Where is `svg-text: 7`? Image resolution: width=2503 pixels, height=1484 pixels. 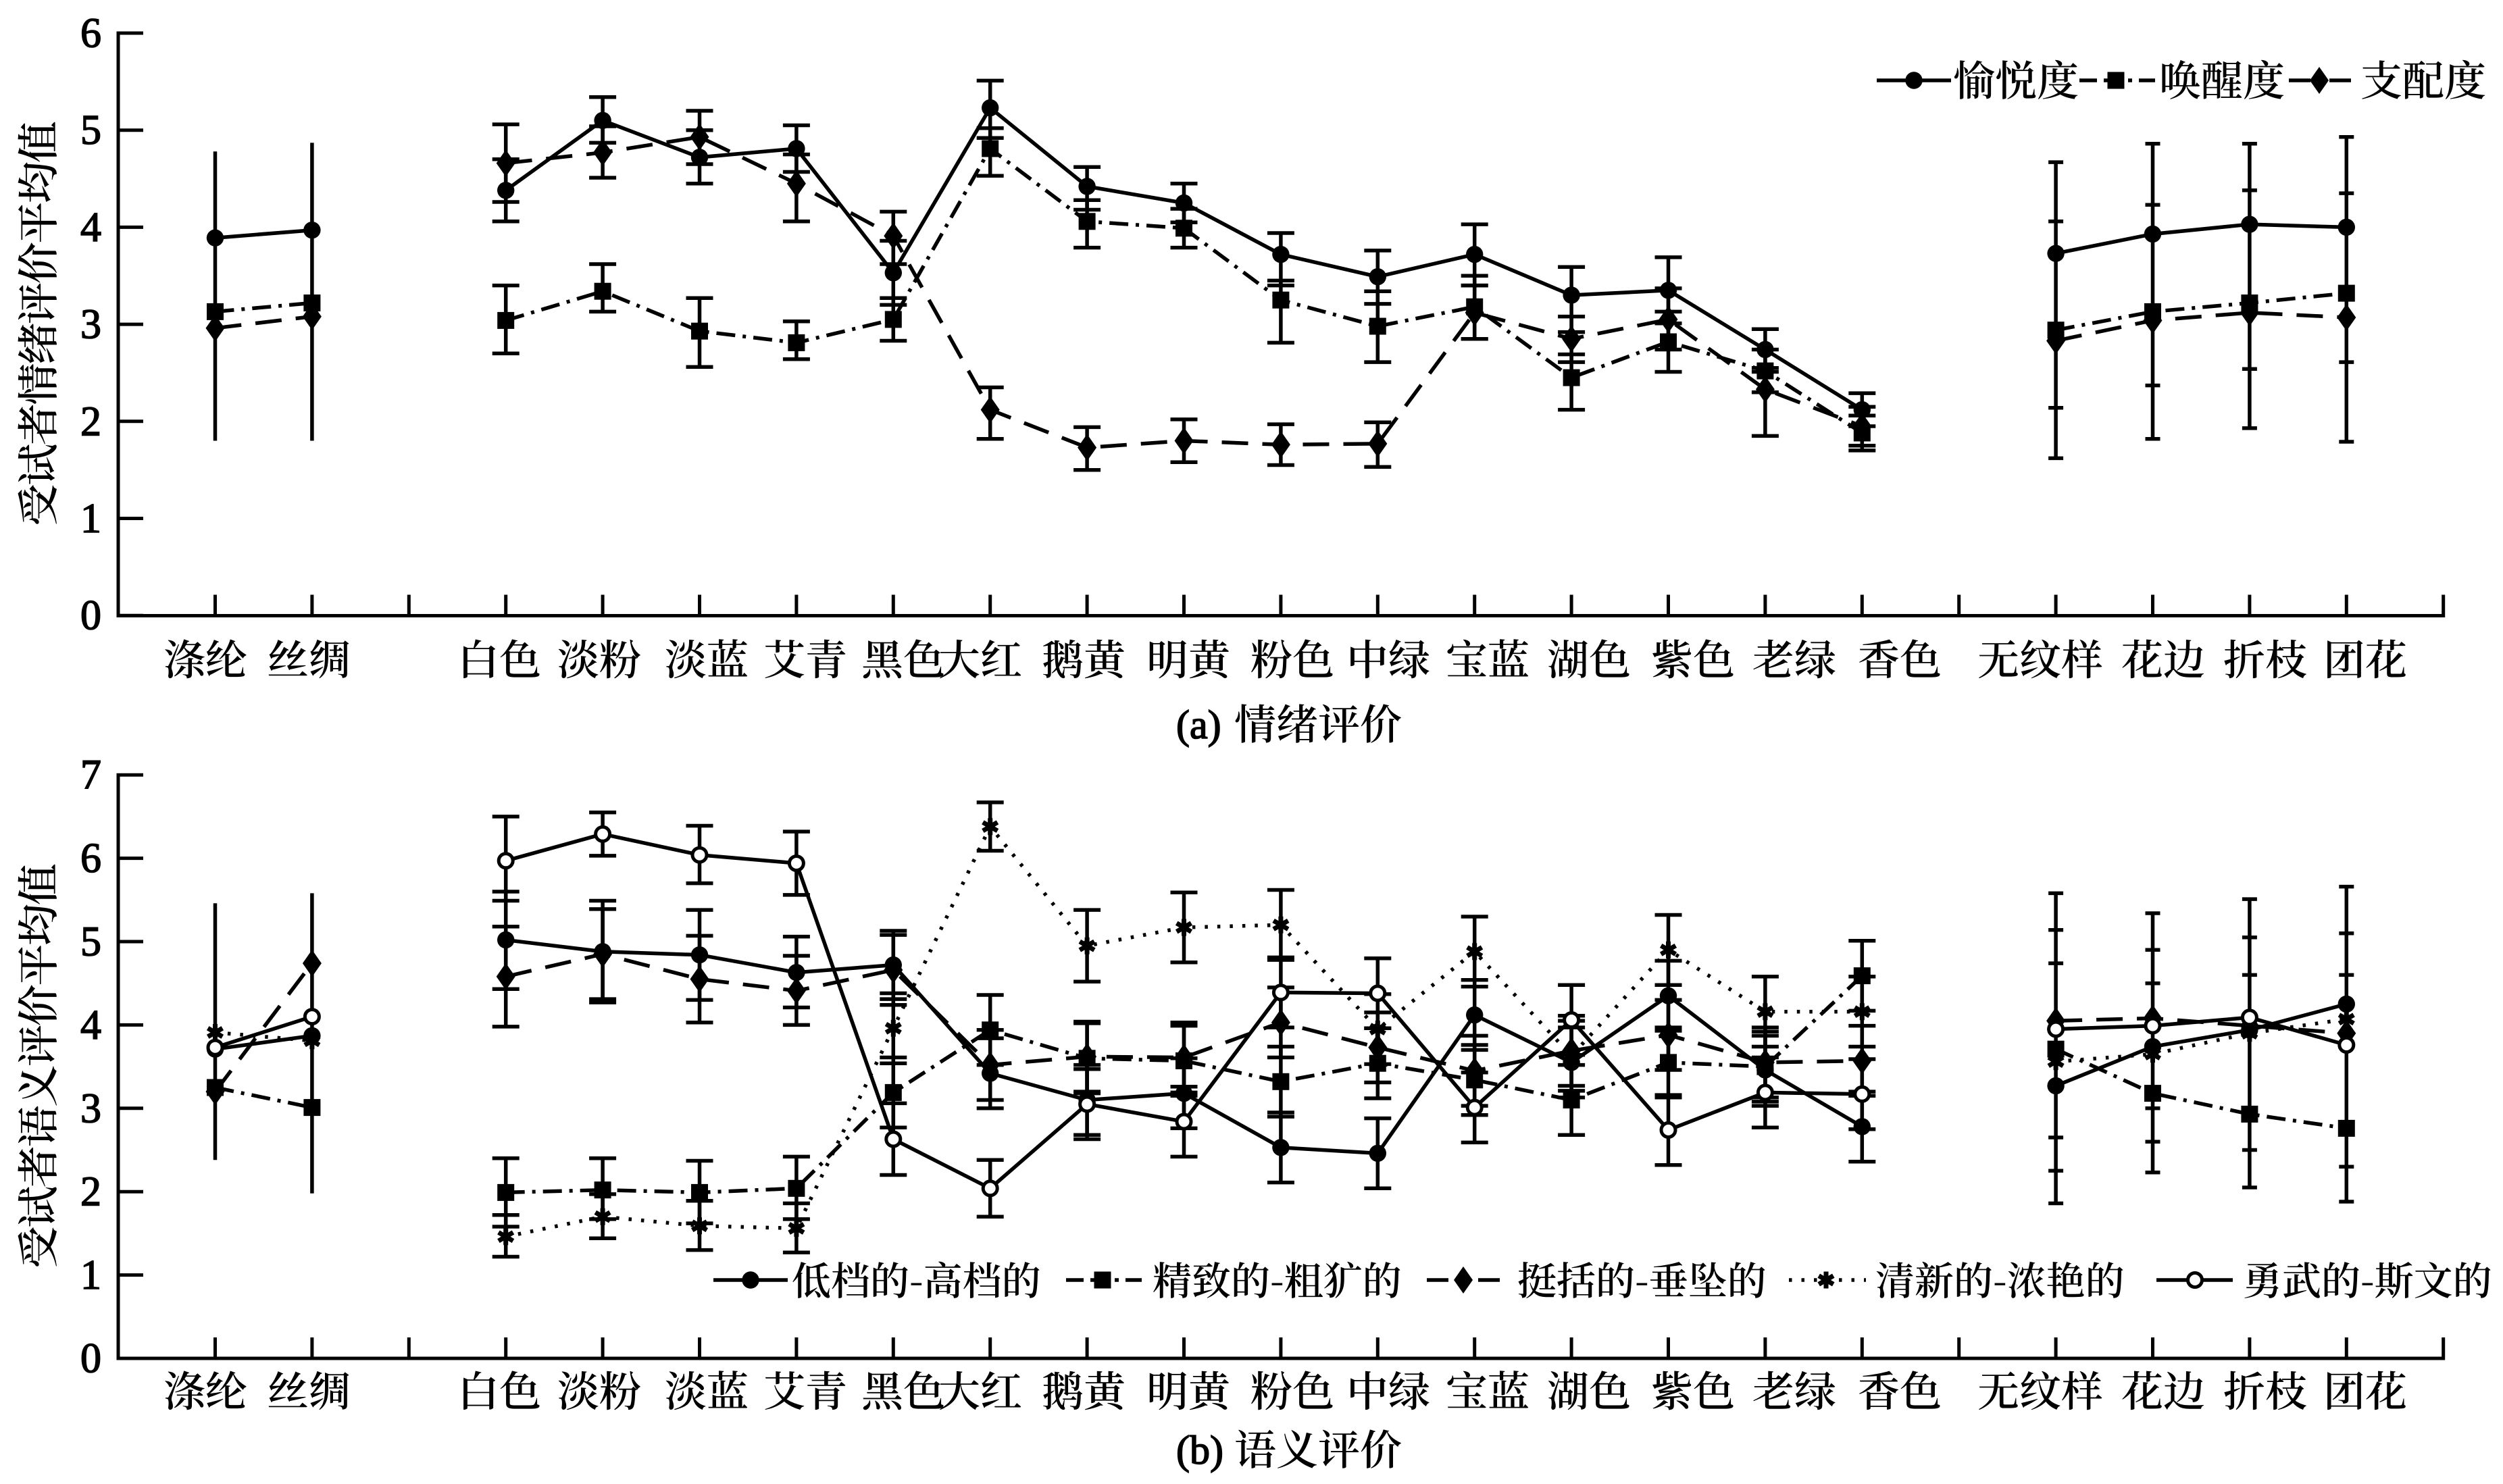 svg-text: 7 is located at coordinates (90, 775).